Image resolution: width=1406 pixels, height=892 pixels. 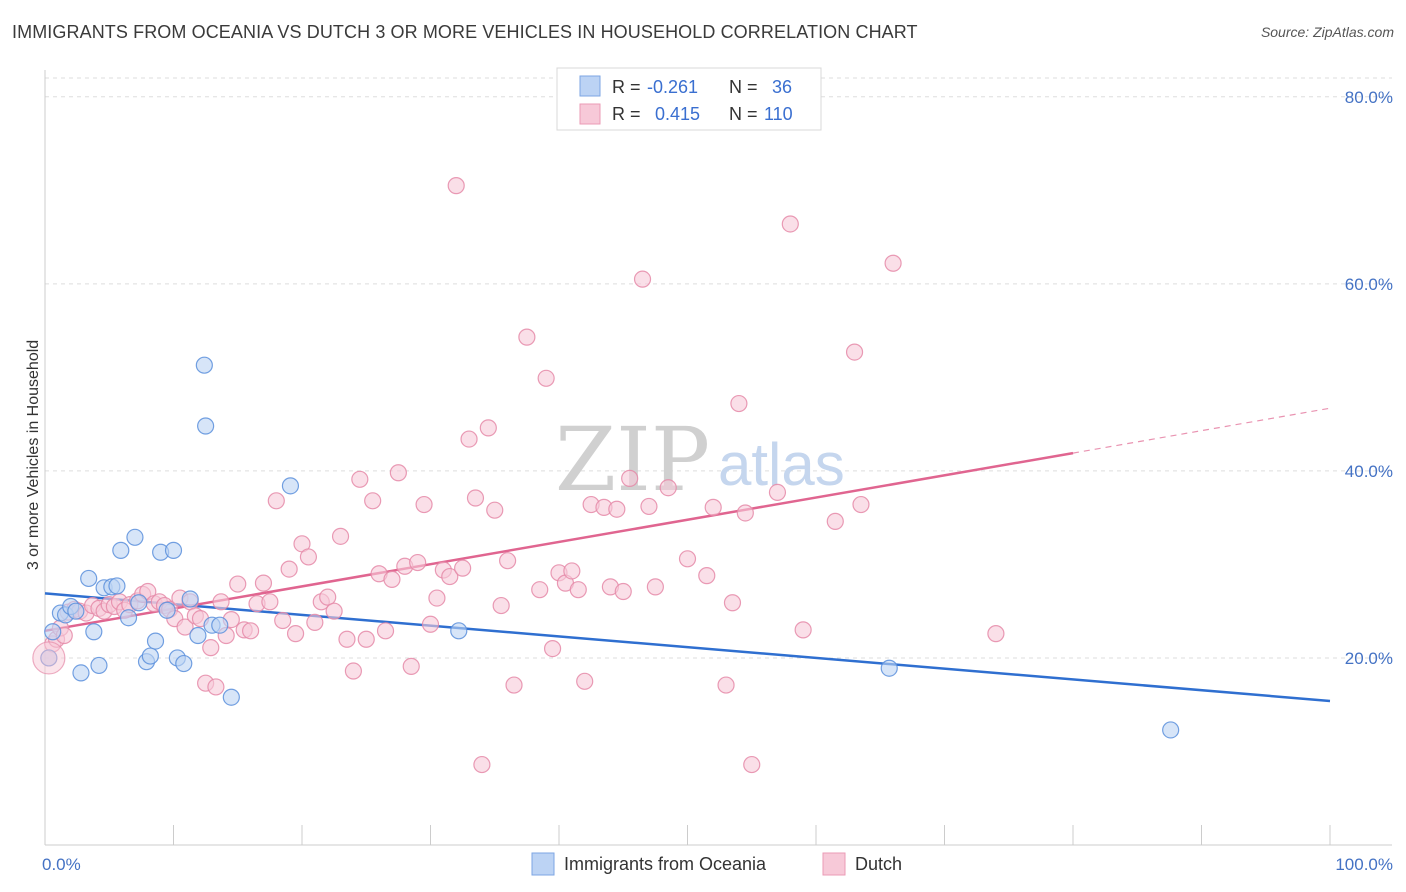 I want to click on bottom-legend-label-oceania: Immigrants from Oceania, so click(x=665, y=864).